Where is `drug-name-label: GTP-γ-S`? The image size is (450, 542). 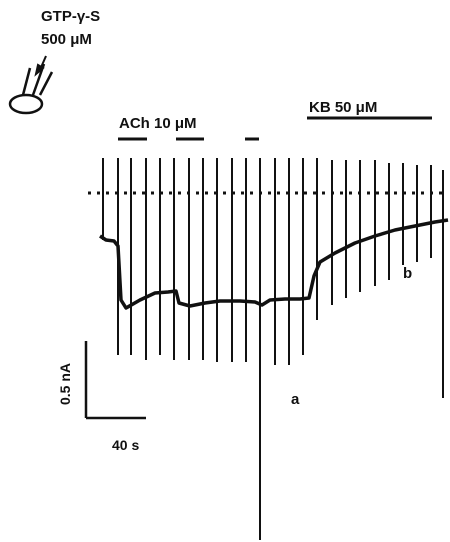
drug-name-label: GTP-γ-S is located at coordinates (70, 16).